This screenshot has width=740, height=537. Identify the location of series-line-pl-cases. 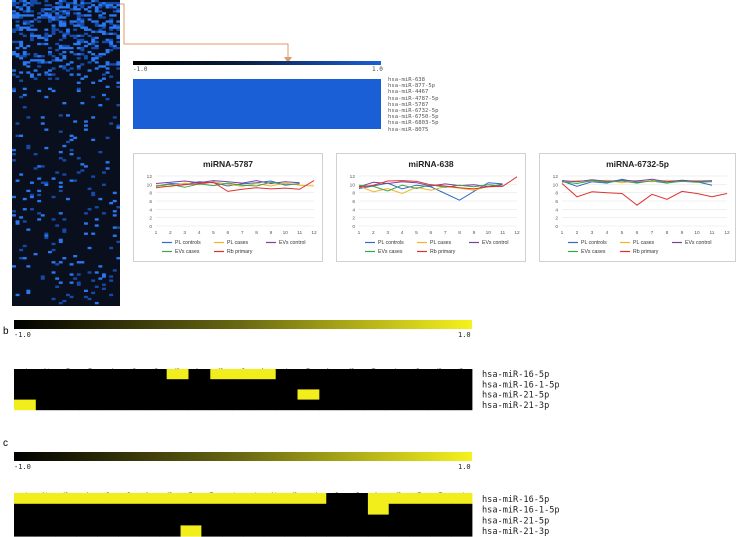
(235, 184).